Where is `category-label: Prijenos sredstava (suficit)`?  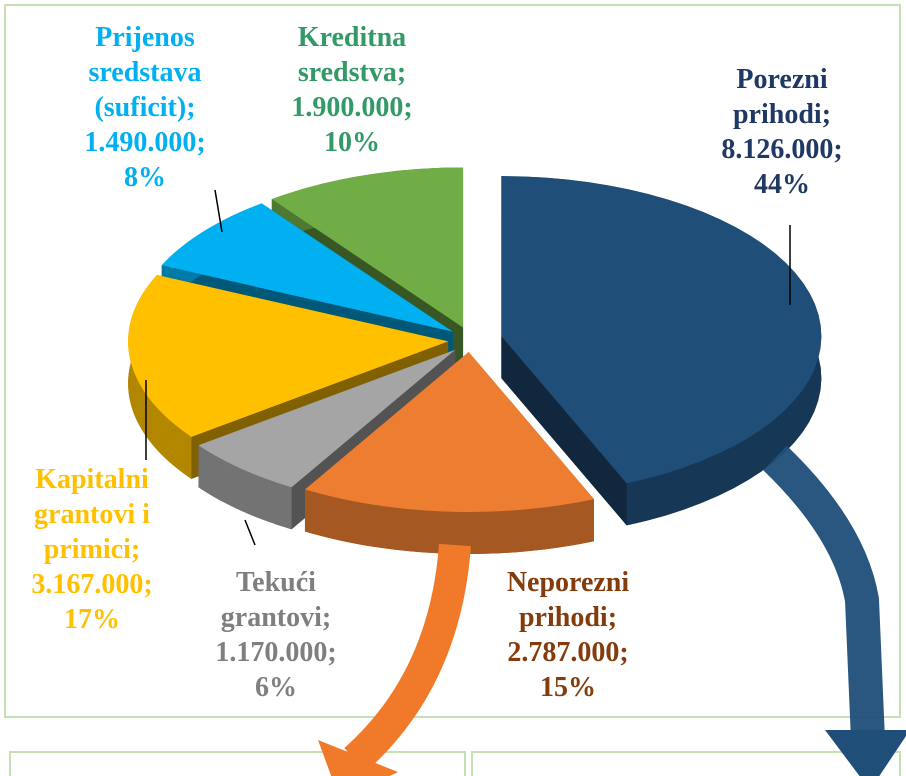 category-label: Prijenos sredstava (suficit) is located at coordinates (145, 72).